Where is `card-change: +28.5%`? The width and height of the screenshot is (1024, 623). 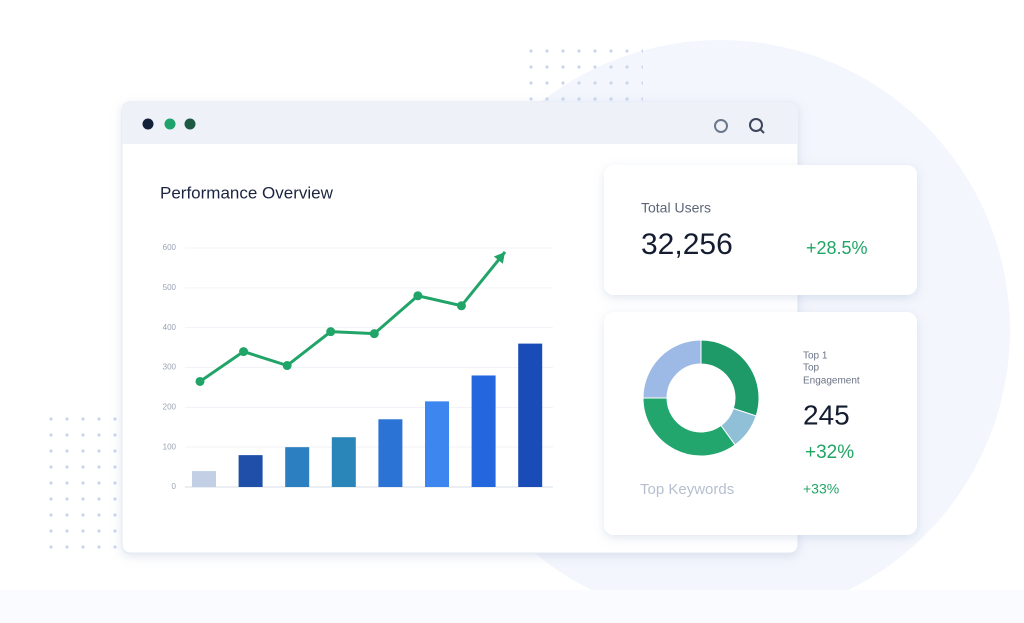
card-change: +28.5% is located at coordinates (837, 248).